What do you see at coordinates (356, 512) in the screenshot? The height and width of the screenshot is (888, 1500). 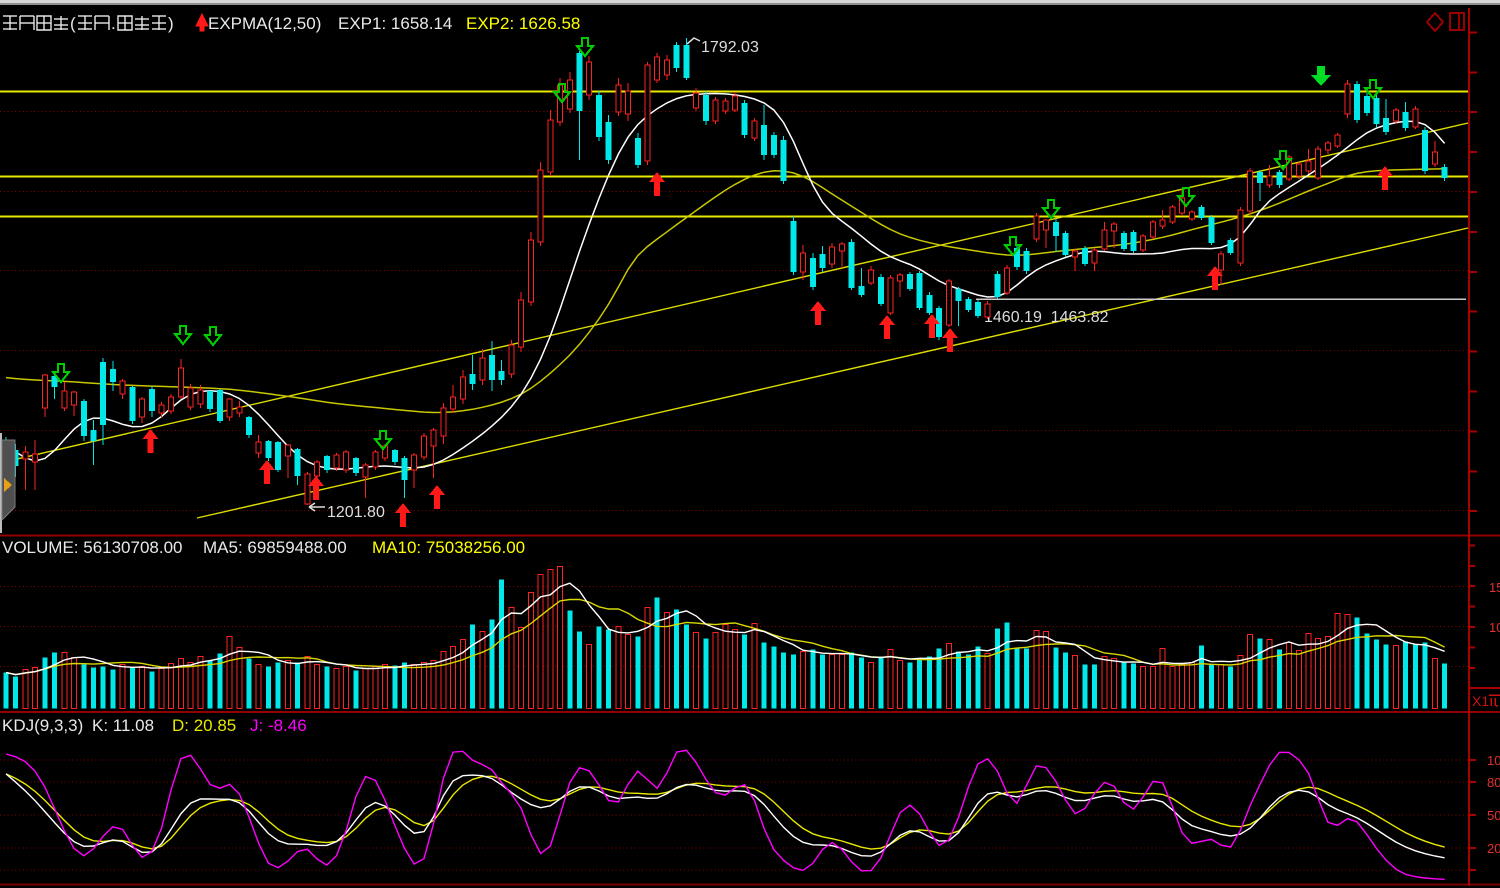 I see `svg-text: 1201.80` at bounding box center [356, 512].